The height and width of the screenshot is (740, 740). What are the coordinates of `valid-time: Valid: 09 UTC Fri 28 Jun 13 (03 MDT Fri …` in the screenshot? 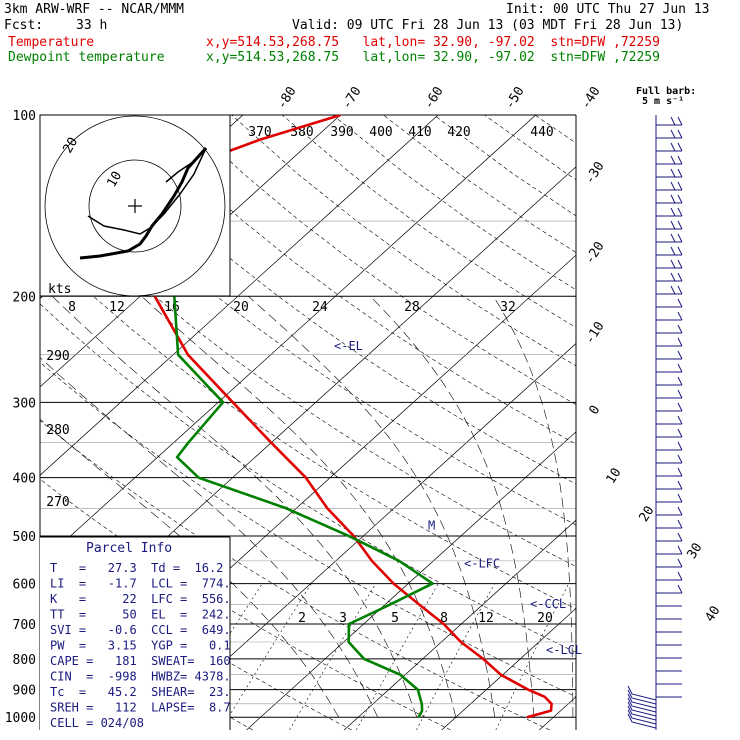 It's located at (488, 25).